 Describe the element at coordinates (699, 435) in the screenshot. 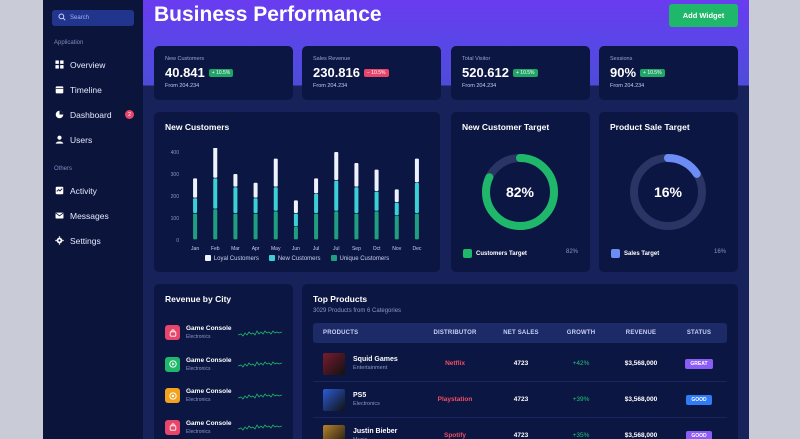

I see `status-badge: GOOD` at that location.